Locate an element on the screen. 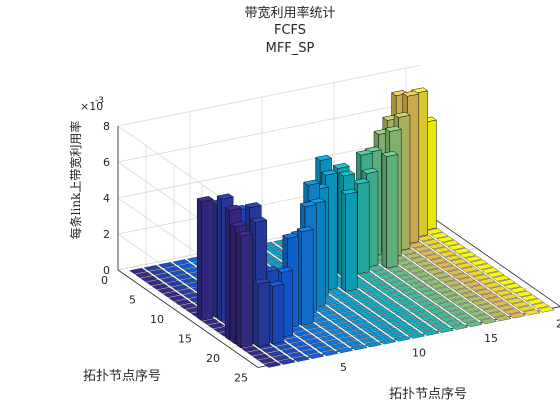 This screenshot has height=420, width=560. bar-front-face is located at coordinates (392, 211).